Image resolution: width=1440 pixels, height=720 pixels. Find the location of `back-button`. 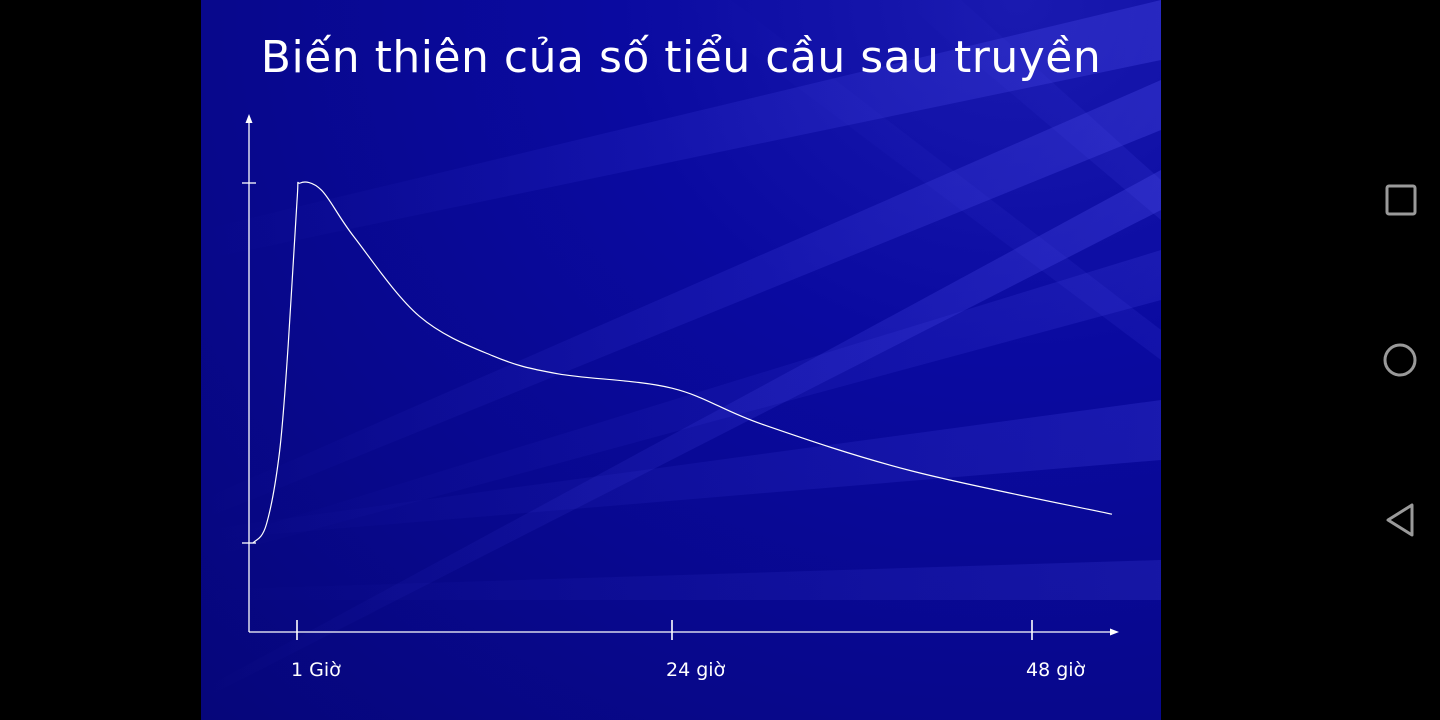

back-button is located at coordinates (1400, 520).